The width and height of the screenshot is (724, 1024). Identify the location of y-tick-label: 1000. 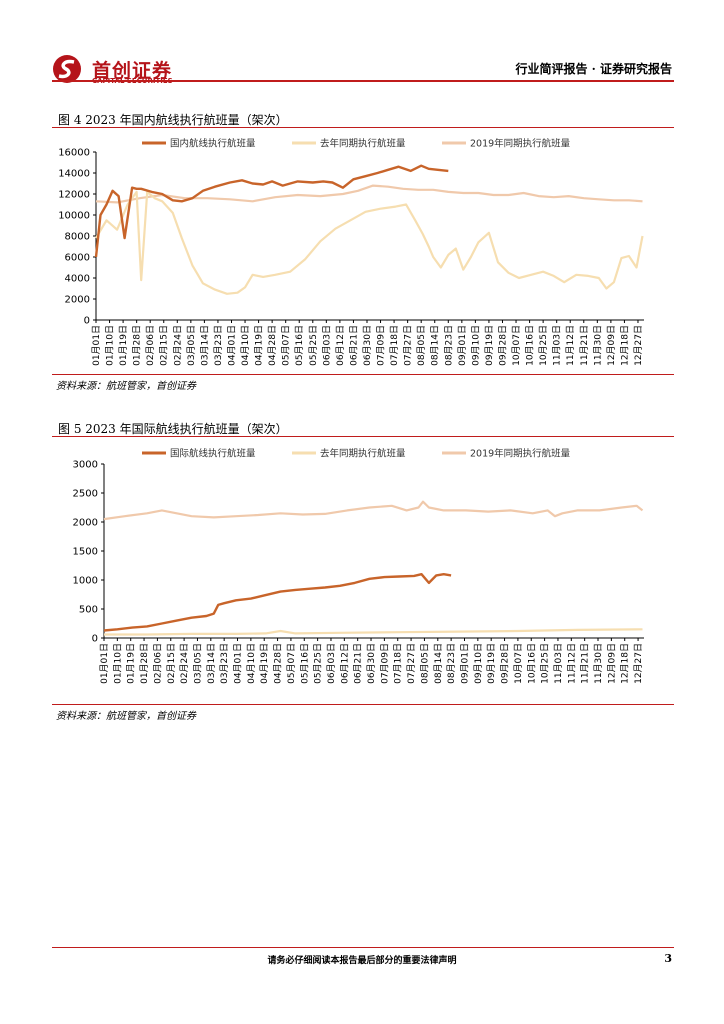
(85, 581).